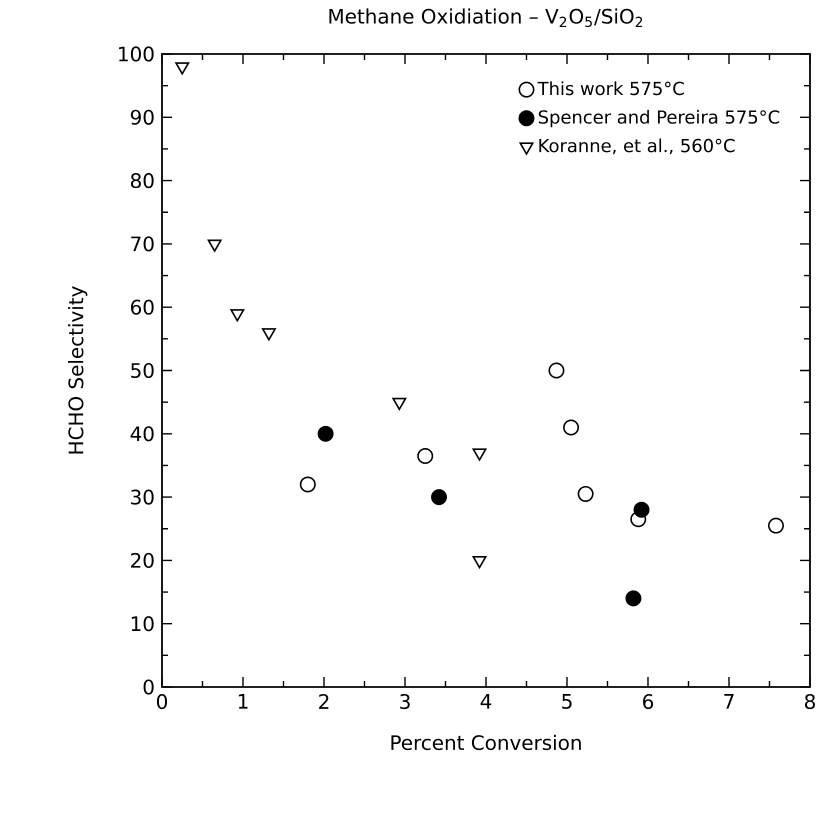 This screenshot has width=838, height=821. I want to click on y-tick-label: 50, so click(142, 370).